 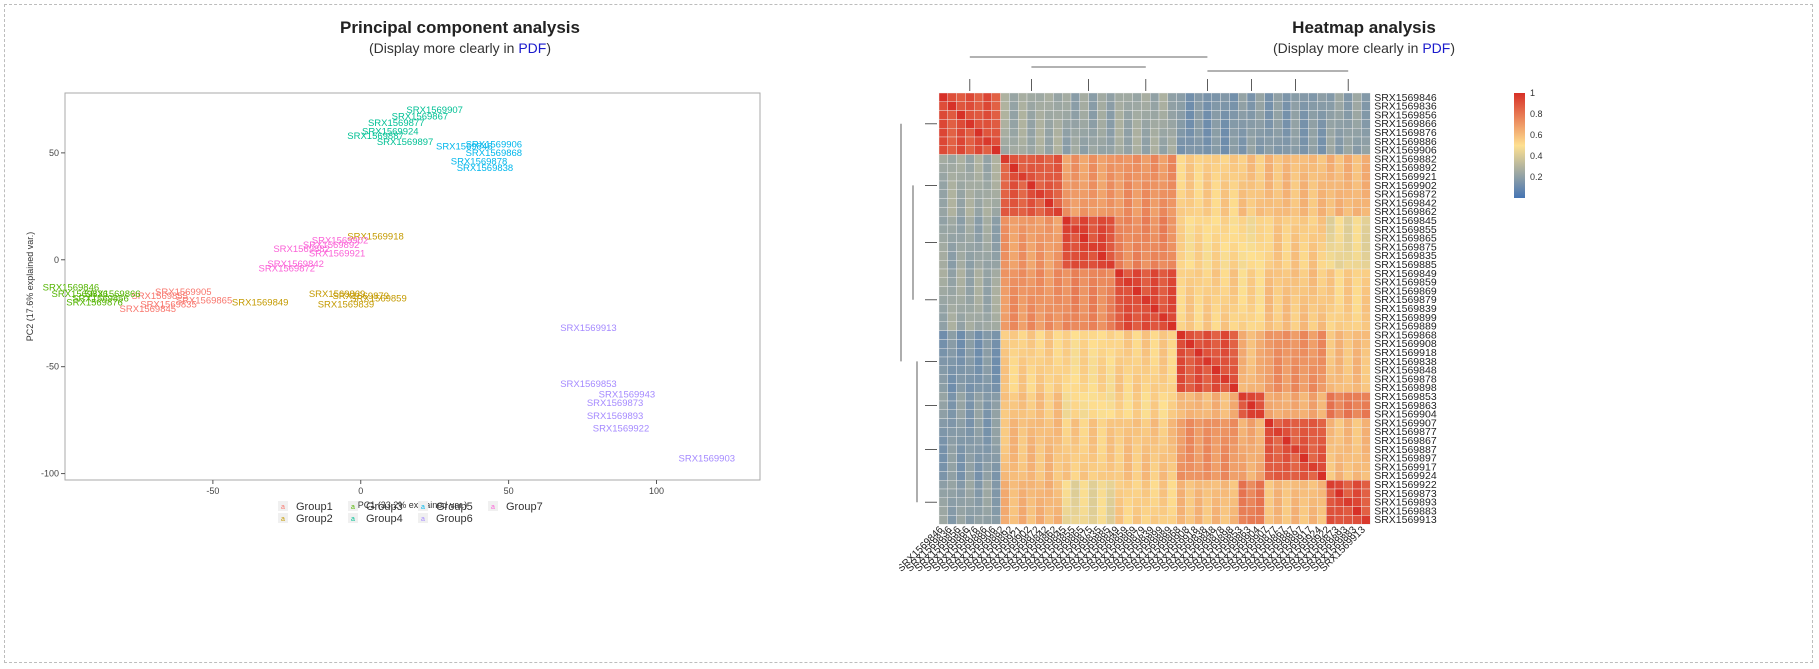 I want to click on heatmap-legend-tick-label: 0.4, so click(x=1536, y=156).